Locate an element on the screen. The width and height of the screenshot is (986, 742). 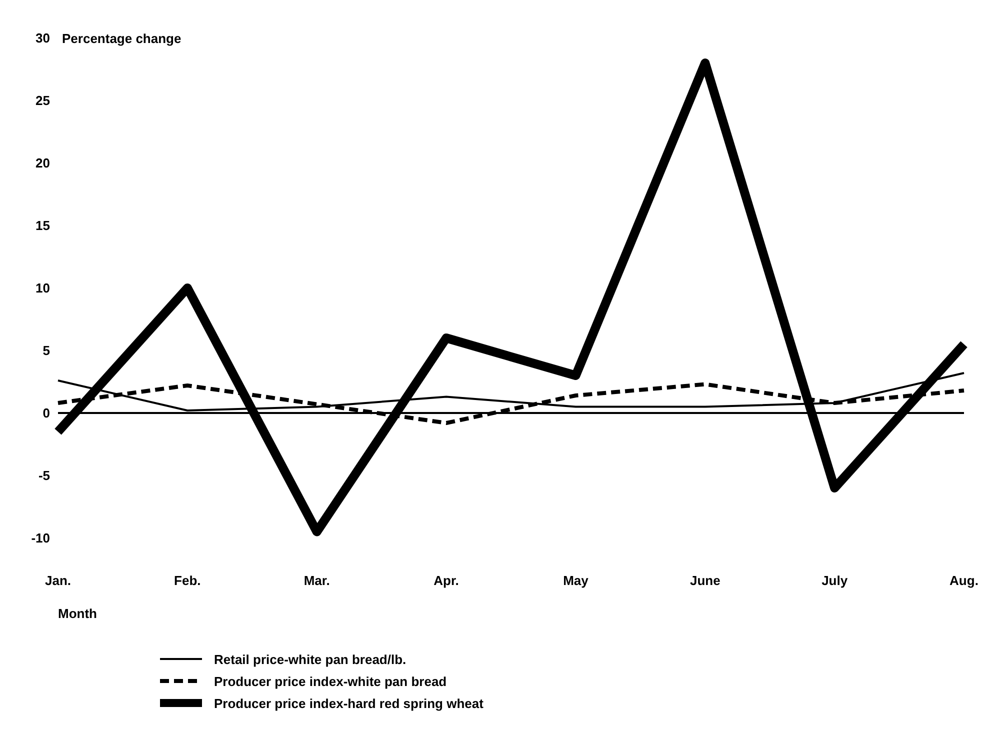
x-tick-label: Aug. is located at coordinates (964, 580).